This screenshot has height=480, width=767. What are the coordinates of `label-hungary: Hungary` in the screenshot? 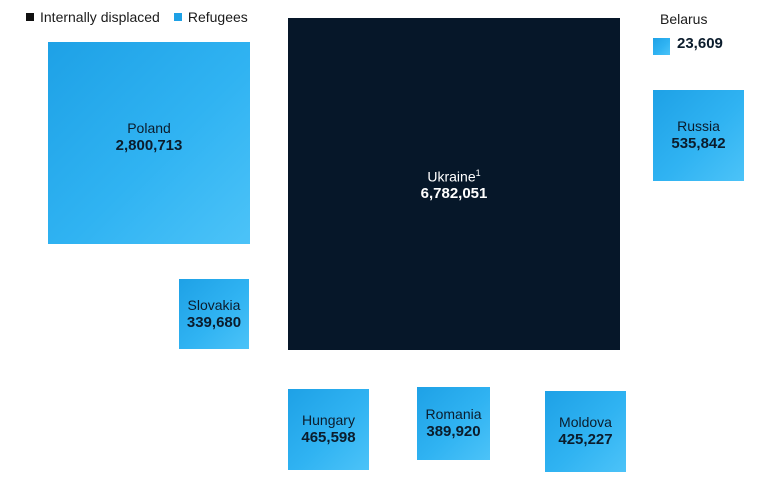 It's located at (328, 420).